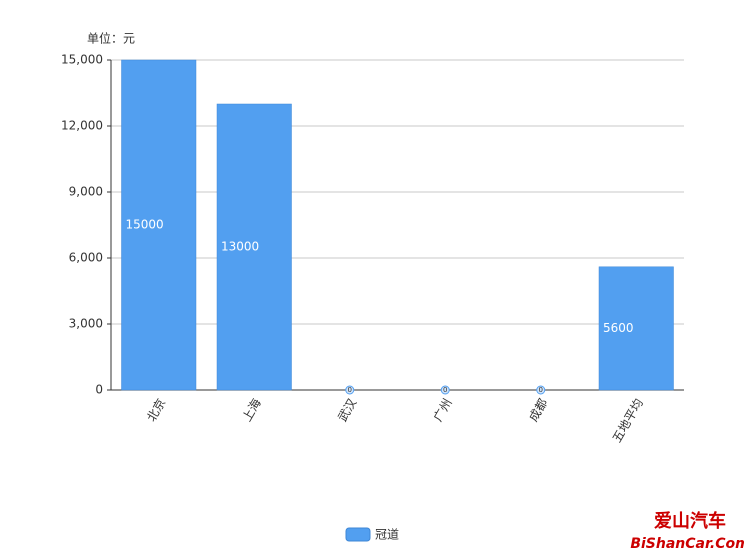 This screenshot has height=557, width=744. Describe the element at coordinates (443, 410) in the screenshot. I see `x-tick-label: 广州` at that location.